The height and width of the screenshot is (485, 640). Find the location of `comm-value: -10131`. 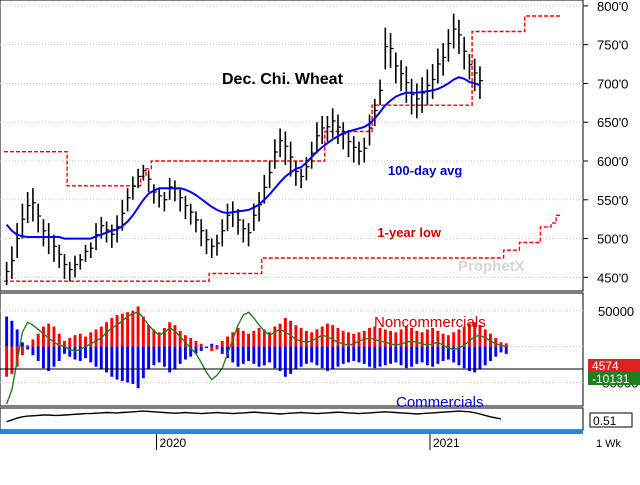

comm-value: -10131 is located at coordinates (611, 379).